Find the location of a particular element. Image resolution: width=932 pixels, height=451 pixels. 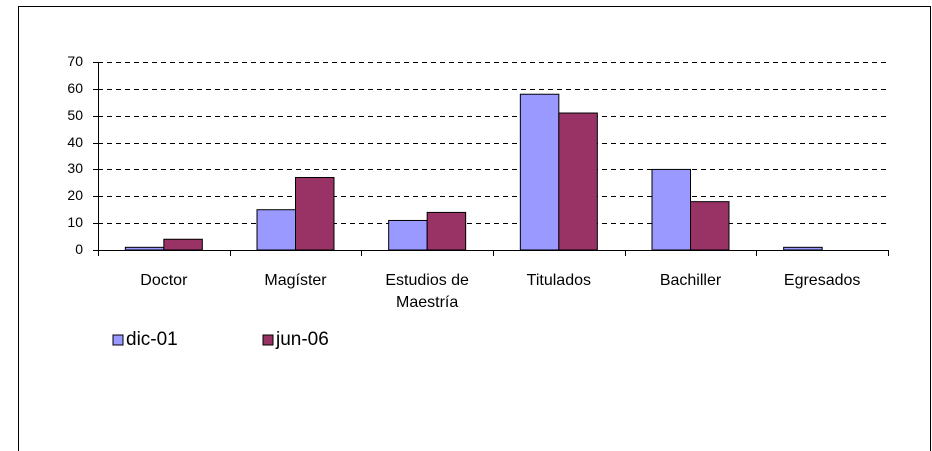

y-tick-label: 40 is located at coordinates (75, 142).